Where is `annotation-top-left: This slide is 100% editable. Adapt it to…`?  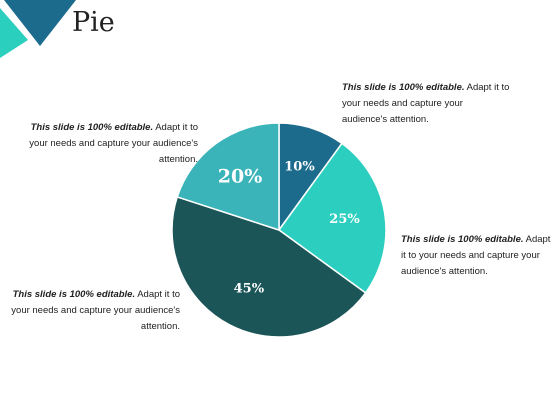 annotation-top-left: This slide is 100% editable. Adapt it to… is located at coordinates (110, 144).